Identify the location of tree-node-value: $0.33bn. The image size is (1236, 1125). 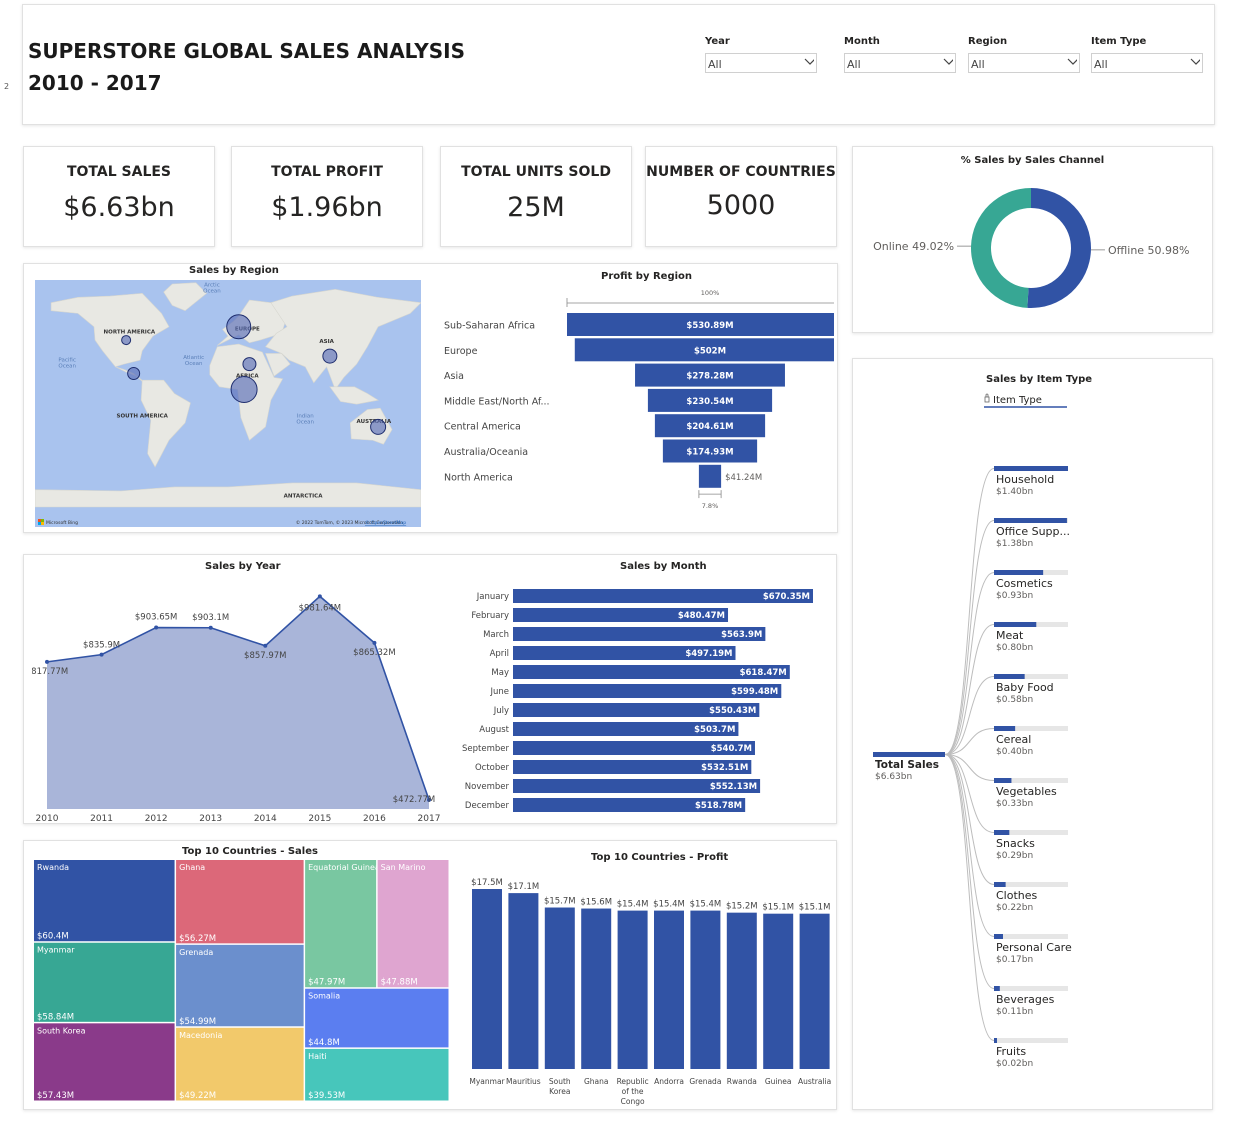
(1014, 804).